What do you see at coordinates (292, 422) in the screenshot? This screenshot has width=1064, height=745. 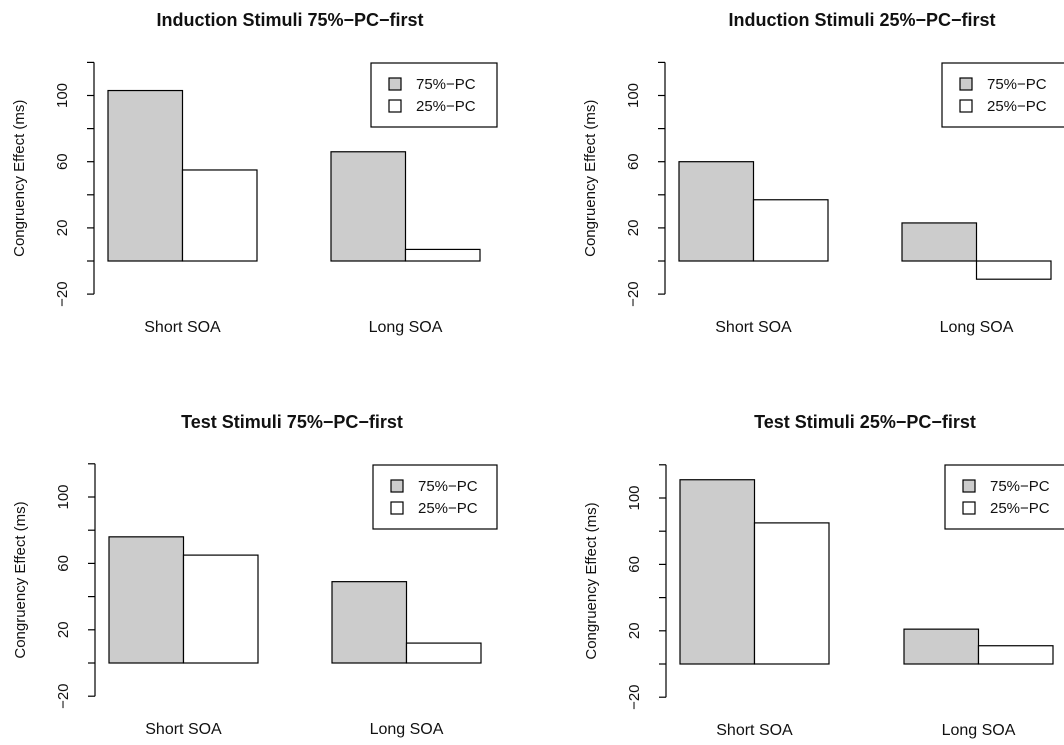 I see `chart-title: Test Stimuli 75%−PC−first` at bounding box center [292, 422].